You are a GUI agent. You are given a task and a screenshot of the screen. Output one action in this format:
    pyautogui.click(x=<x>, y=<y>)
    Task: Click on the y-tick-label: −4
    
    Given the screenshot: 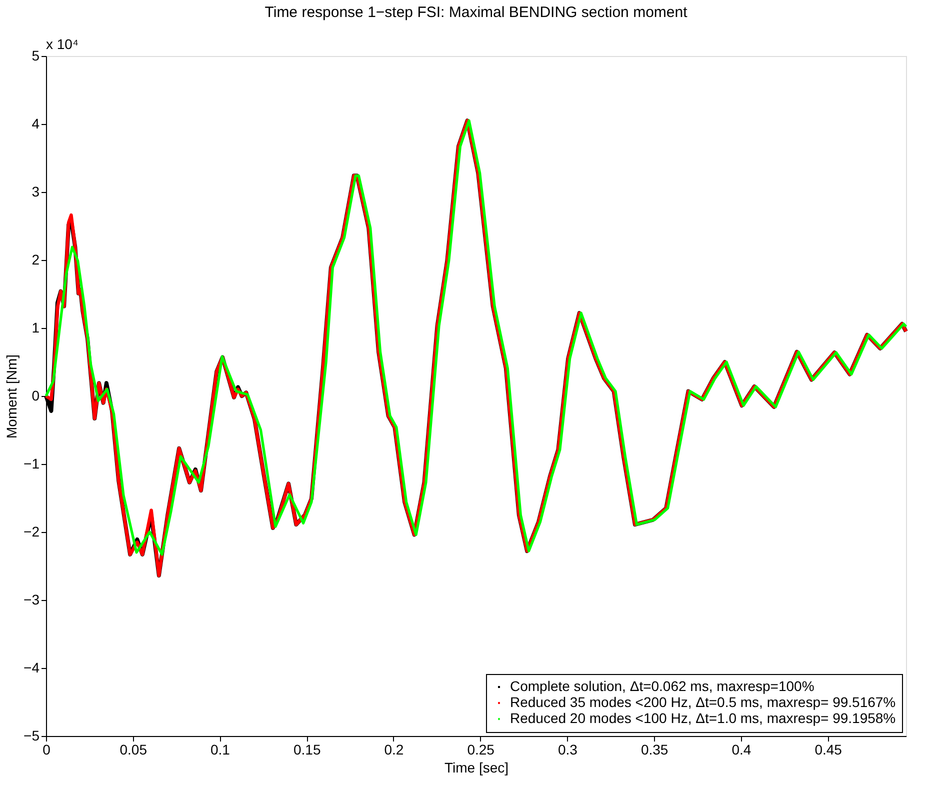 What is the action you would take?
    pyautogui.click(x=32, y=668)
    